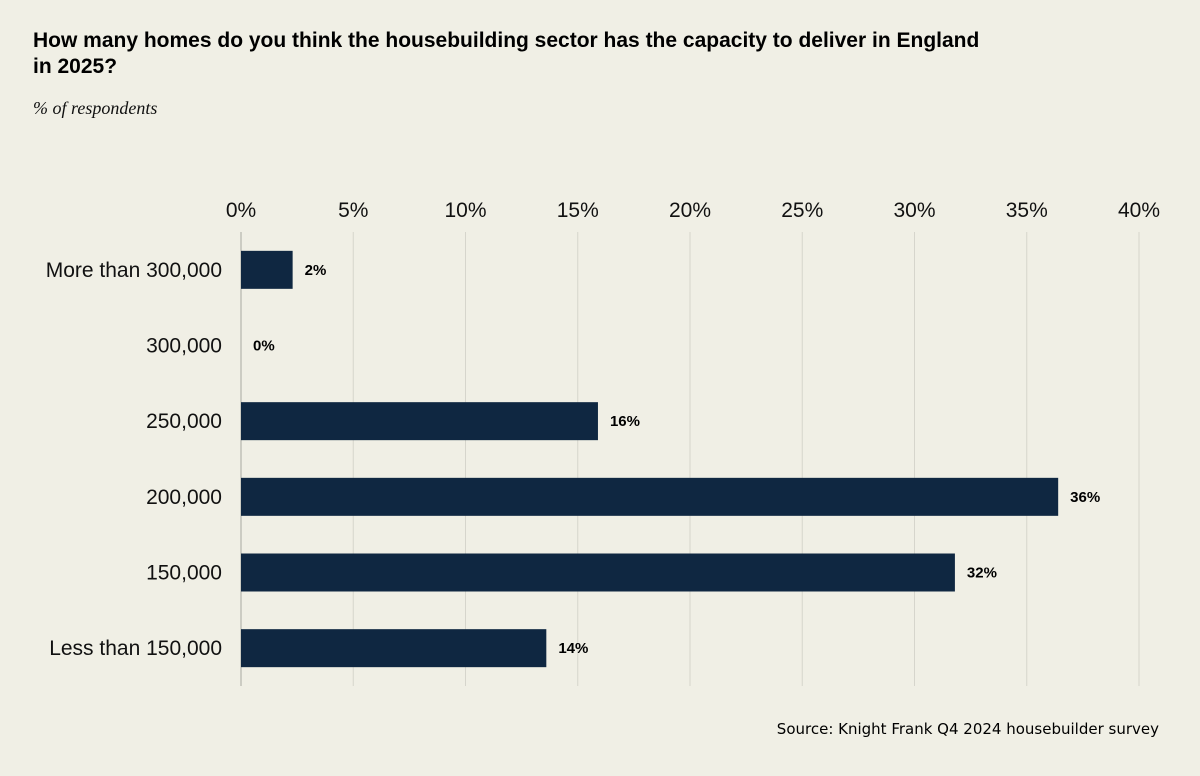  Describe the element at coordinates (625, 421) in the screenshot. I see `data-label: 16%` at that location.